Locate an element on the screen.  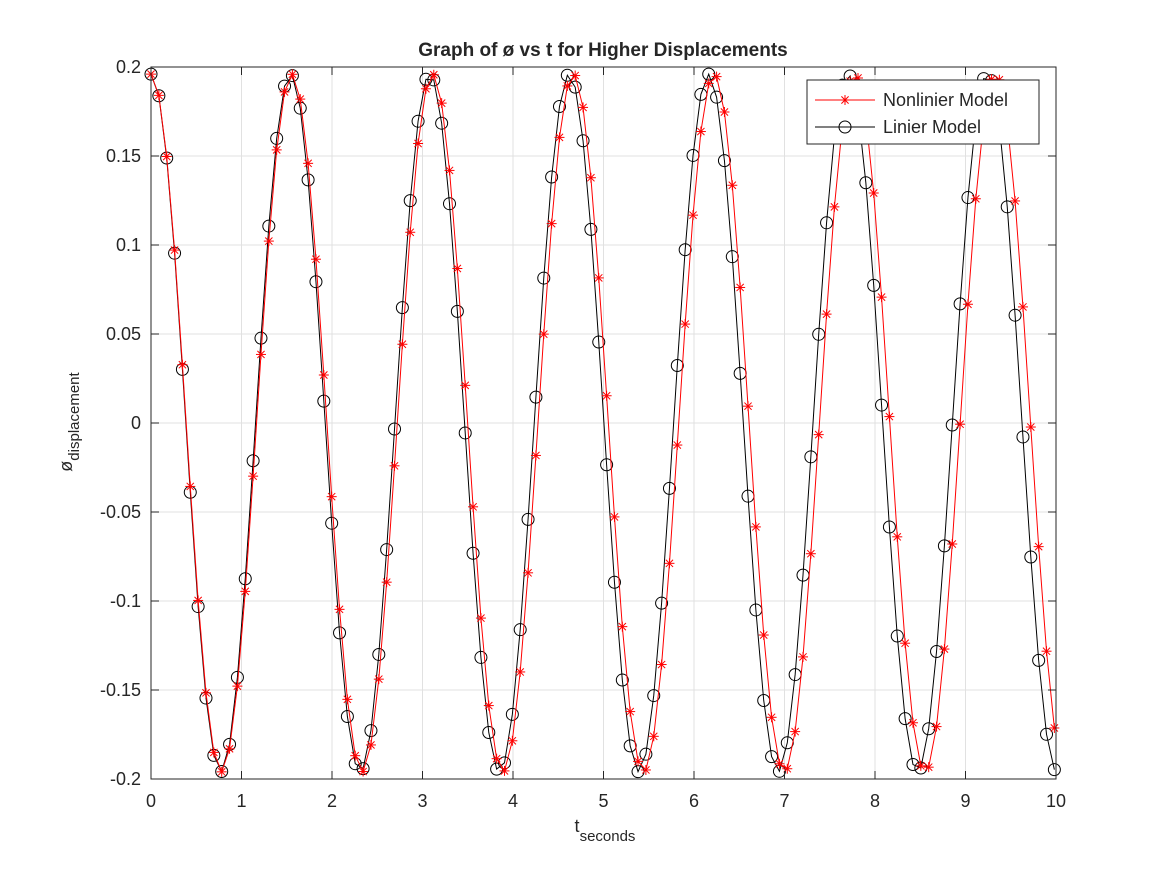
legend: Nonlinier Model Linier Model is located at coordinates (923, 112).